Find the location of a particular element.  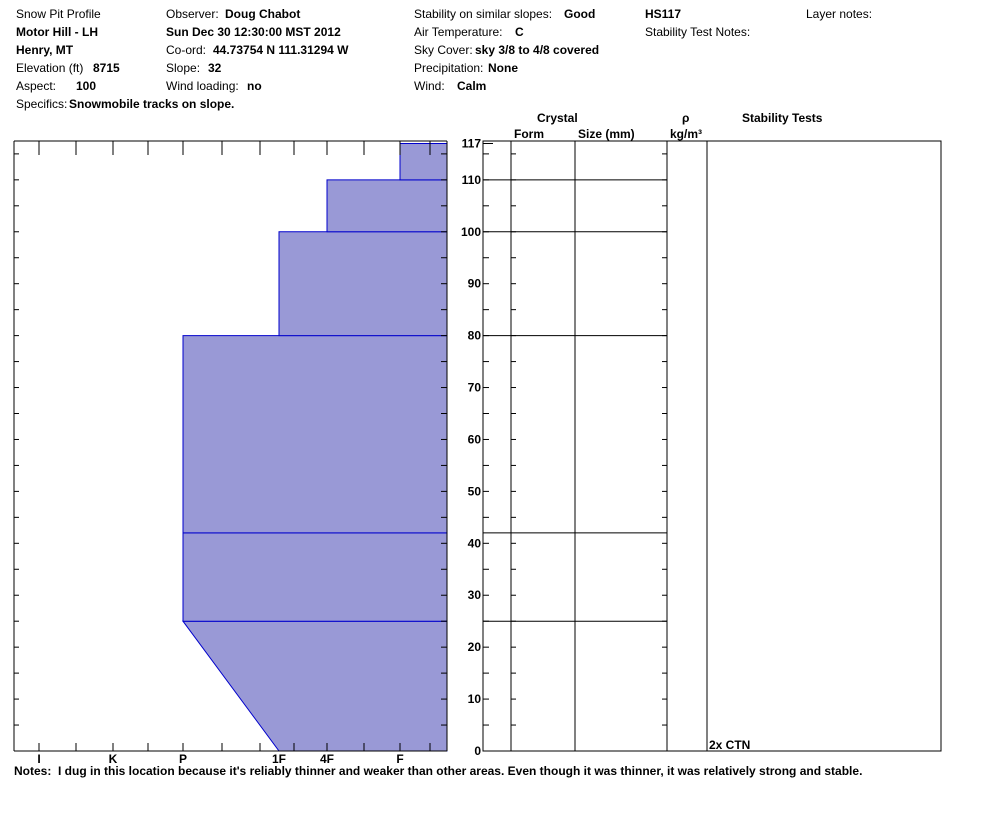

notes-label: Notes: is located at coordinates (33, 771).